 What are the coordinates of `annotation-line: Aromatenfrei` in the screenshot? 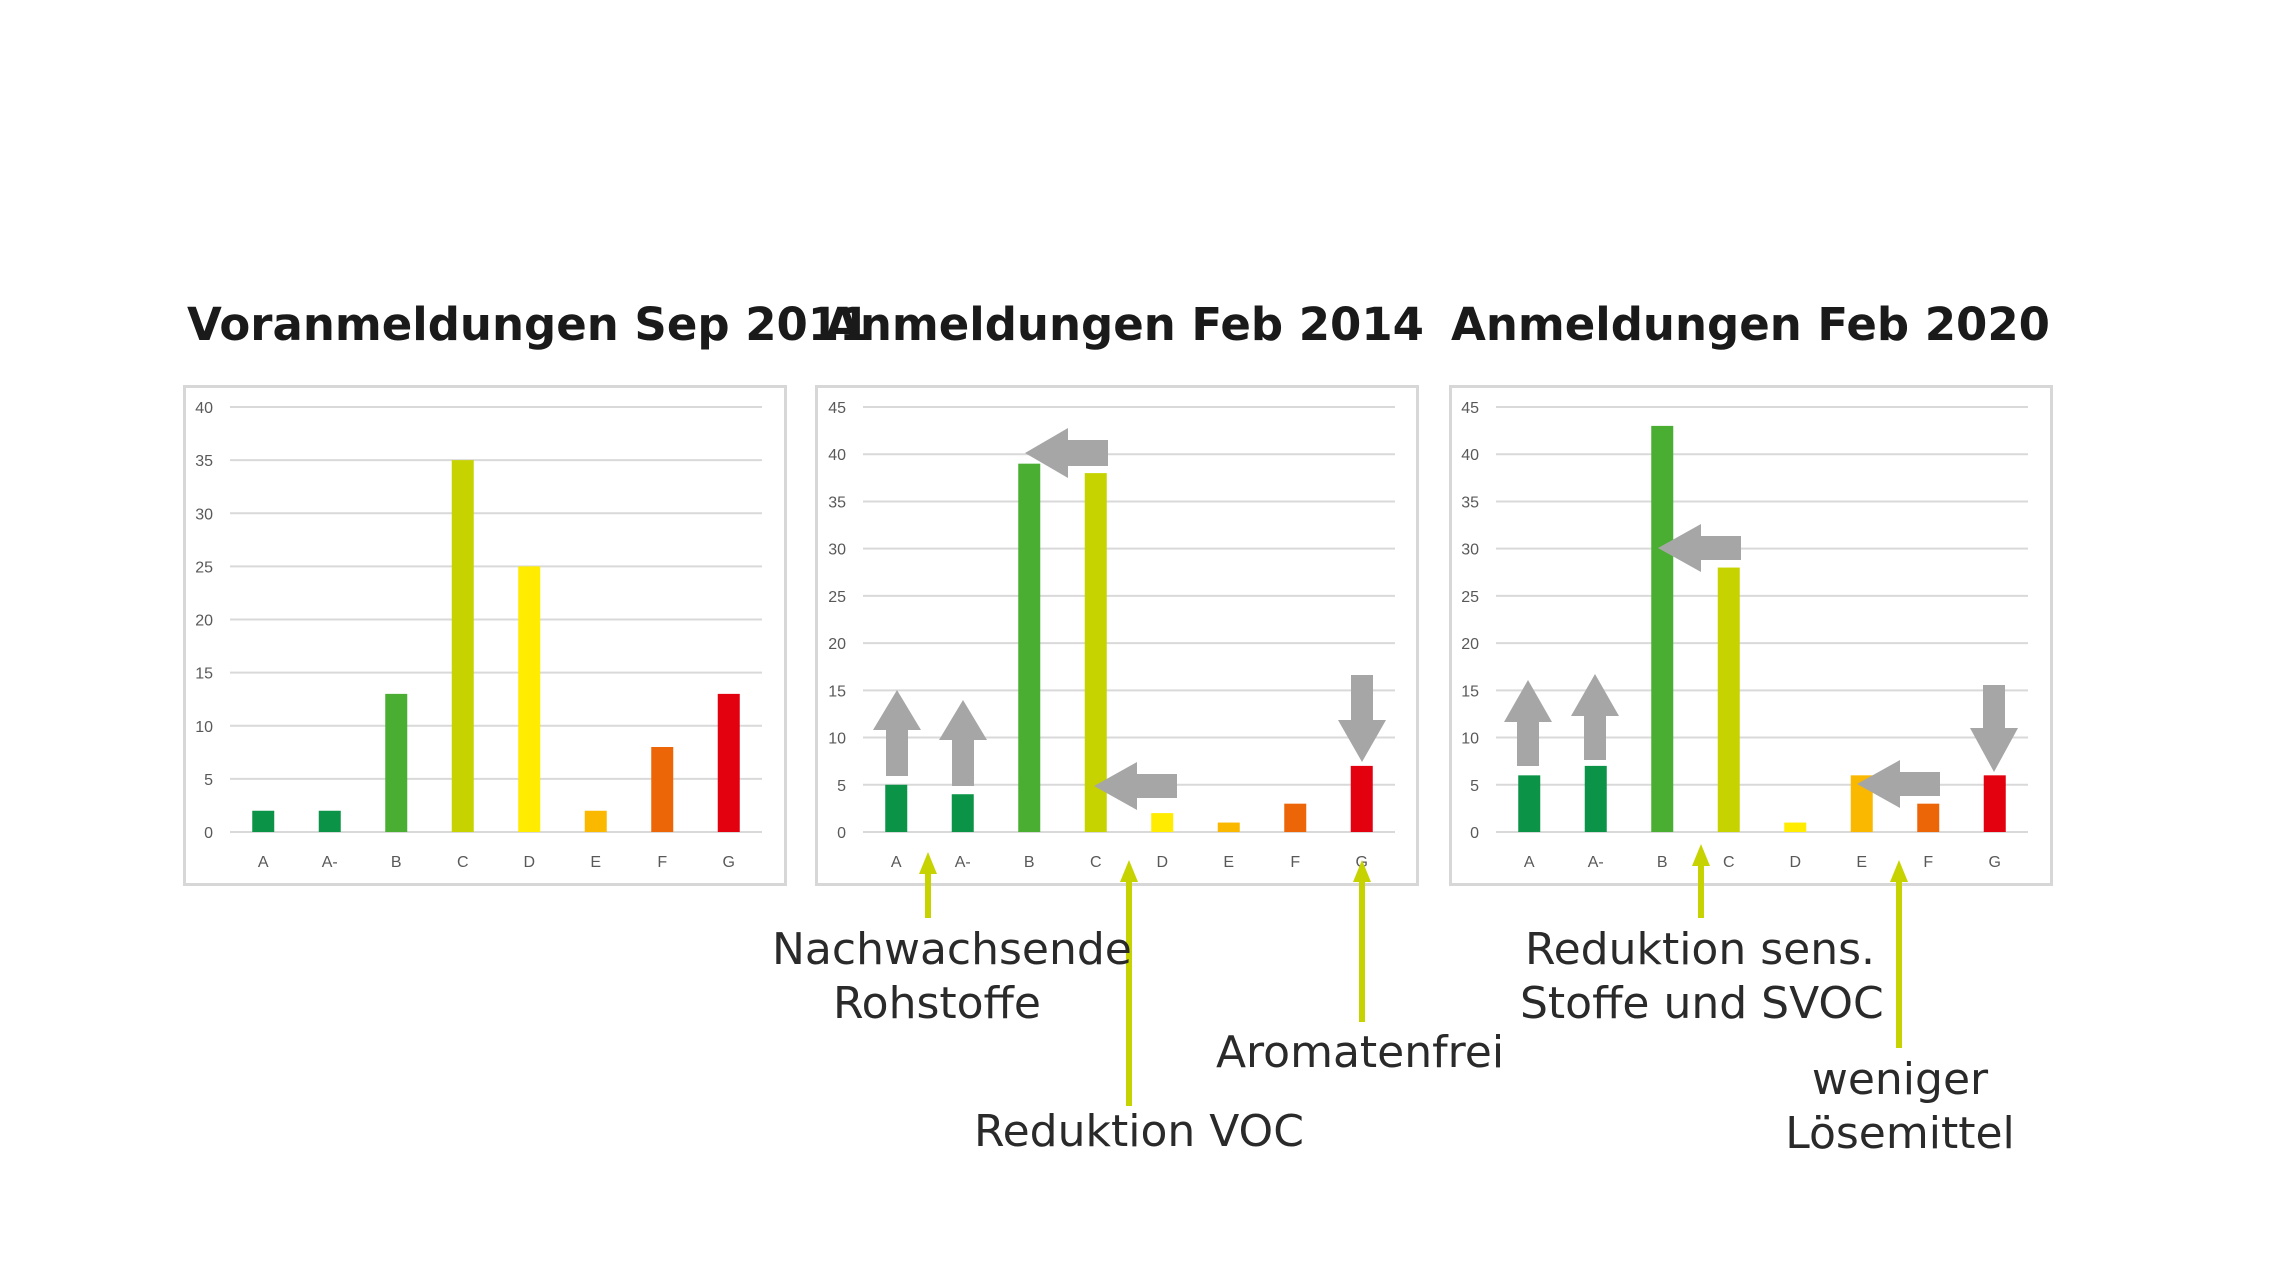 It's located at (1360, 1052).